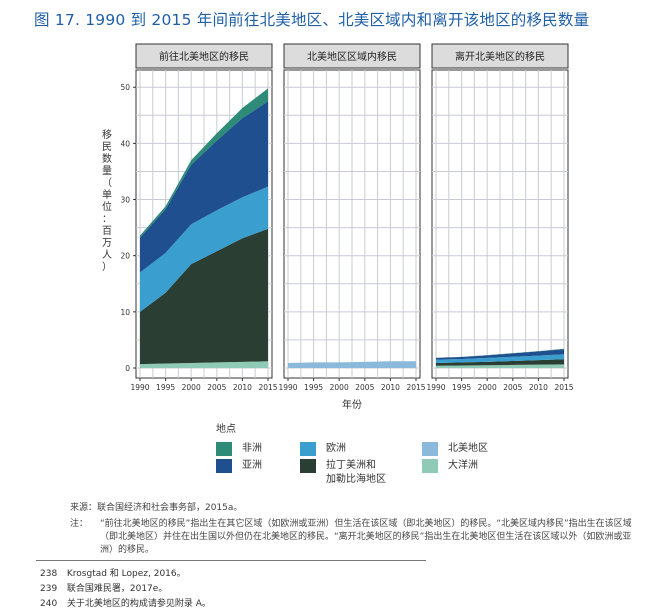 The width and height of the screenshot is (653, 612). Describe the element at coordinates (125, 256) in the screenshot. I see `y-tick-label: 20` at that location.